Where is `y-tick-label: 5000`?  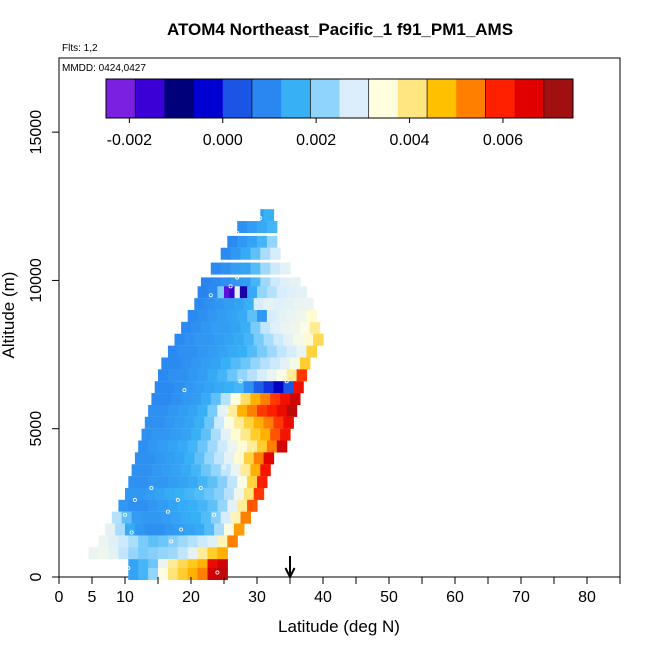 y-tick-label: 5000 is located at coordinates (36, 429).